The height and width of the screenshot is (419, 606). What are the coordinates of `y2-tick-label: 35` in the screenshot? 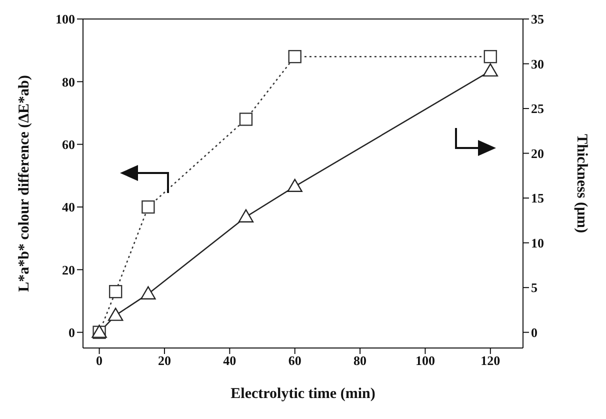 It's located at (537, 19).